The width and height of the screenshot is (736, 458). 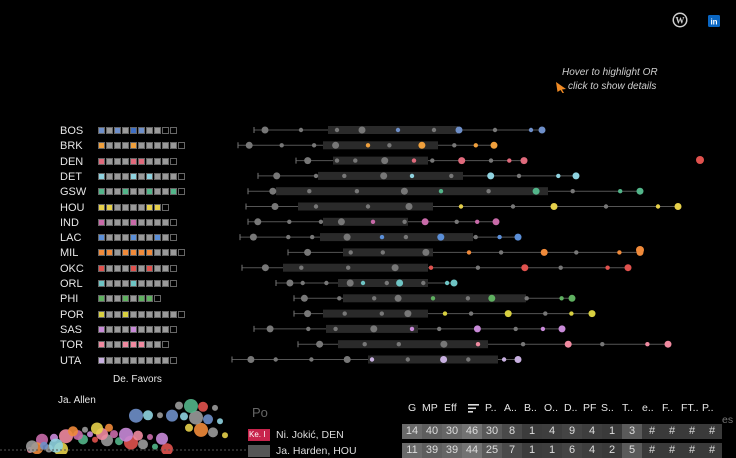 What do you see at coordinates (69, 253) in the screenshot?
I see `team-label-mil: MIL` at bounding box center [69, 253].